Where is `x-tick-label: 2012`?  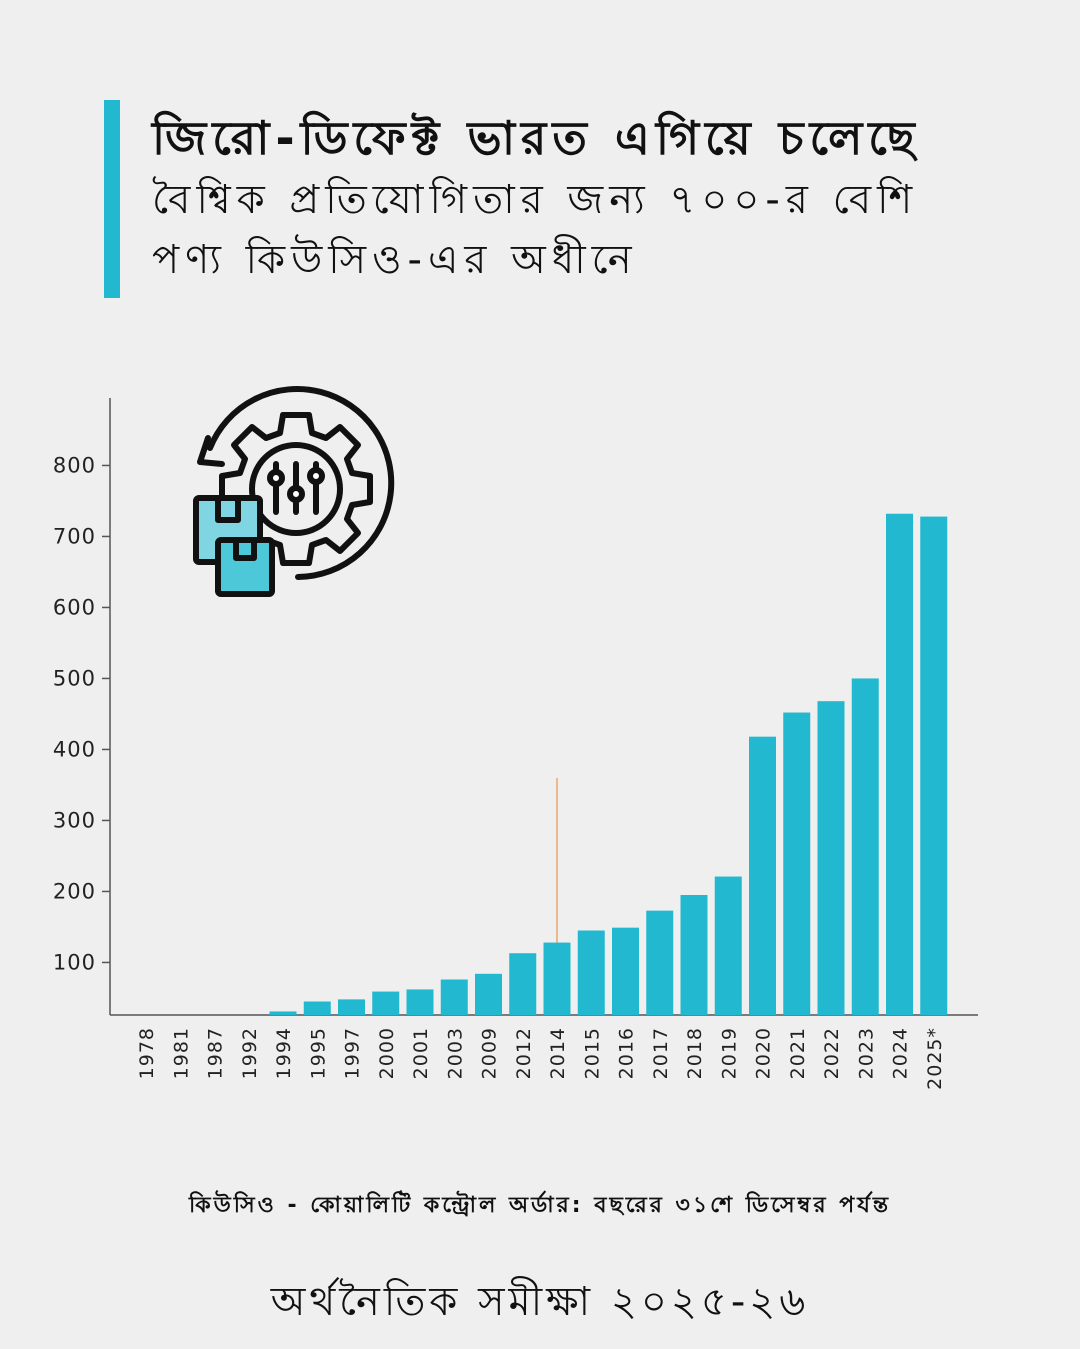 x-tick-label: 2012 is located at coordinates (524, 1053).